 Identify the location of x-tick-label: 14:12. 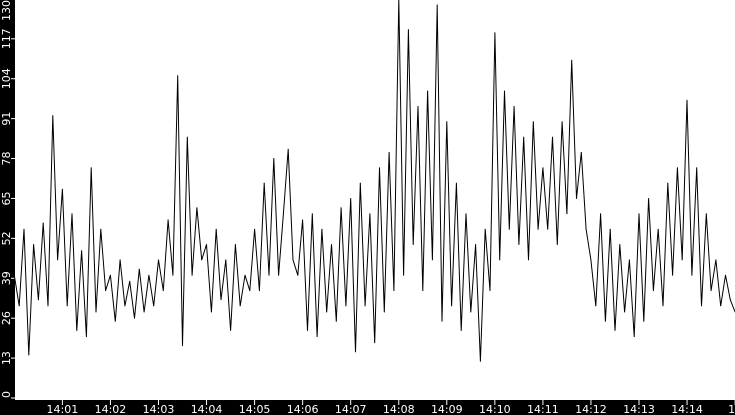
(591, 409).